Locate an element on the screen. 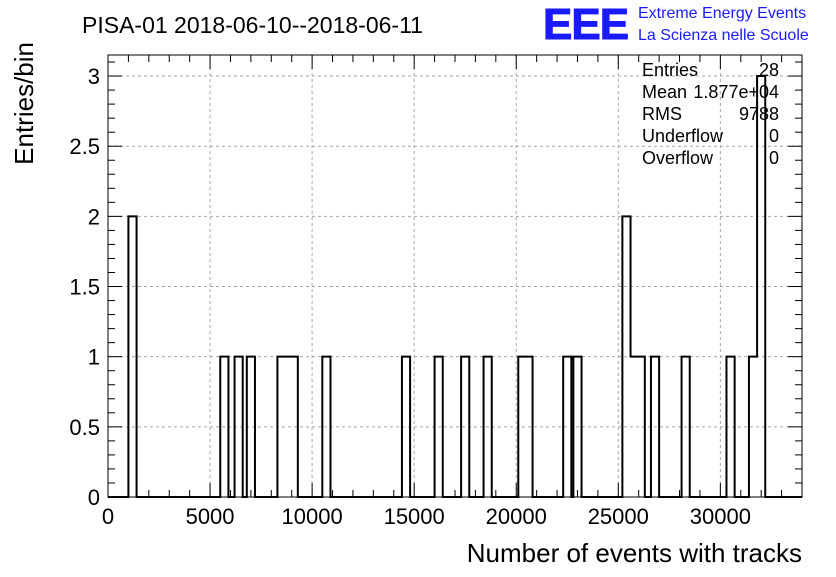  x-tick-label: 15000 is located at coordinates (414, 516).